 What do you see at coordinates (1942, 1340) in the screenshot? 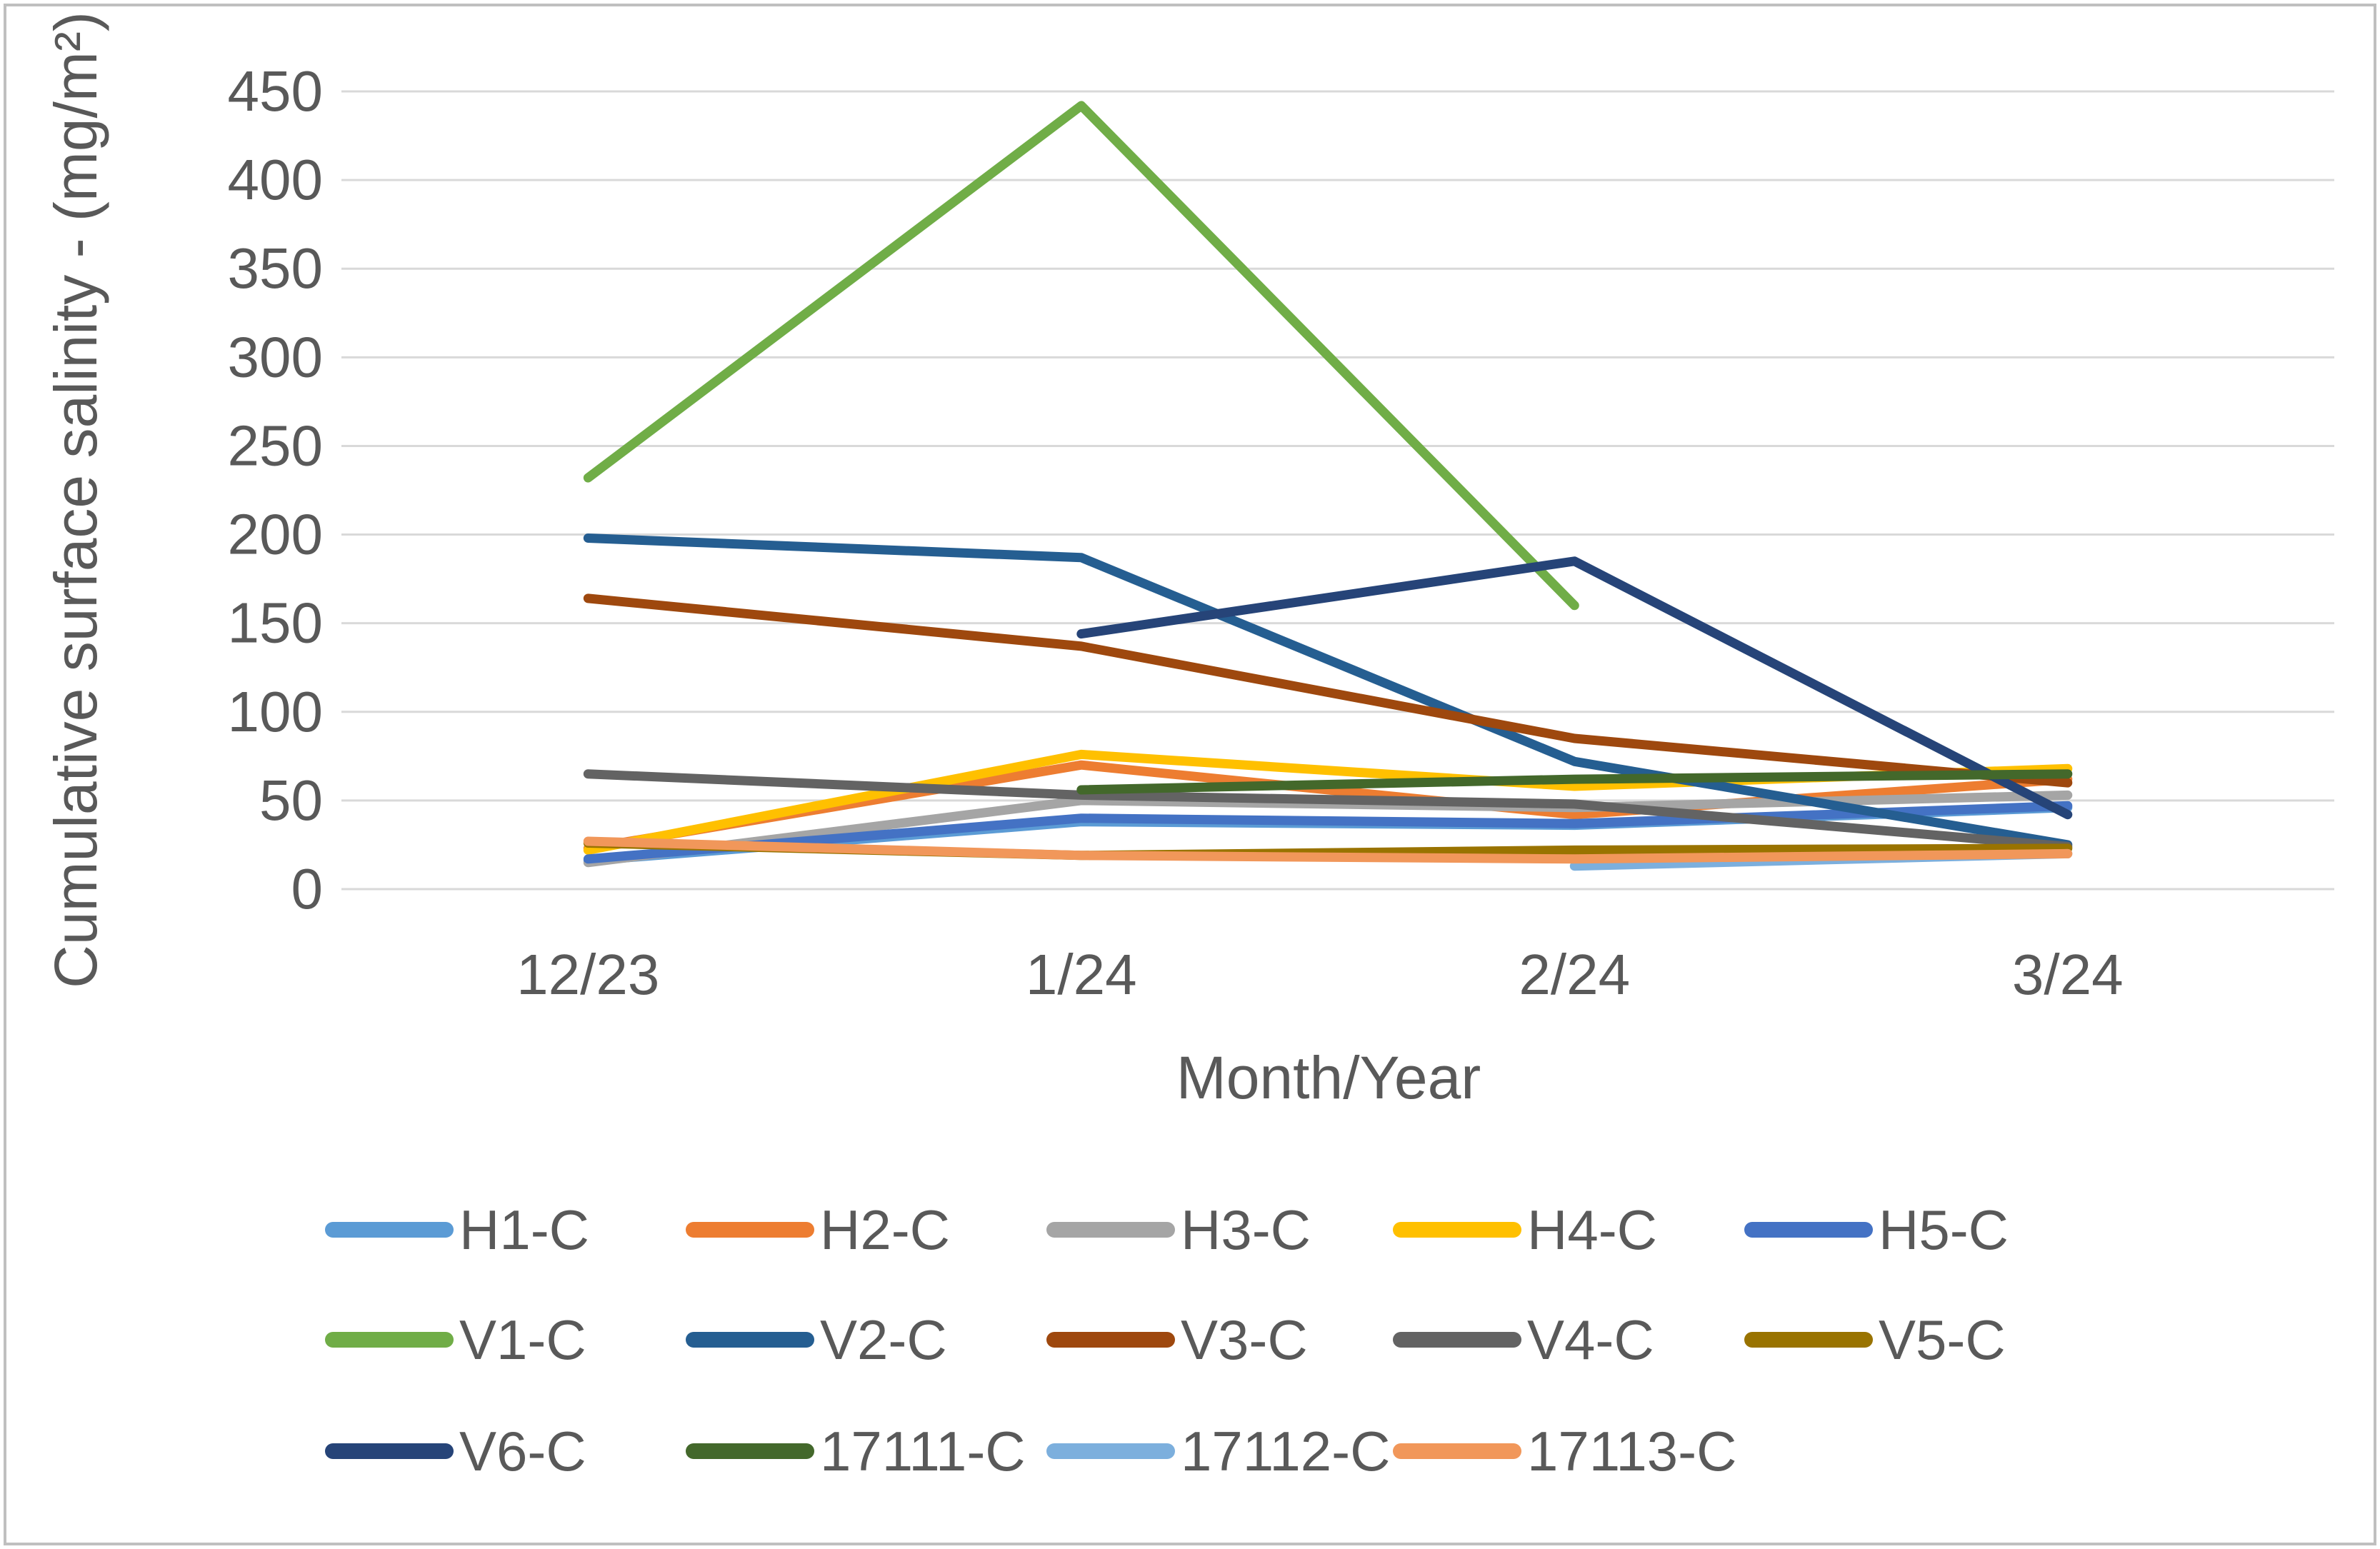
I see `legend-label: V5-C` at bounding box center [1942, 1340].